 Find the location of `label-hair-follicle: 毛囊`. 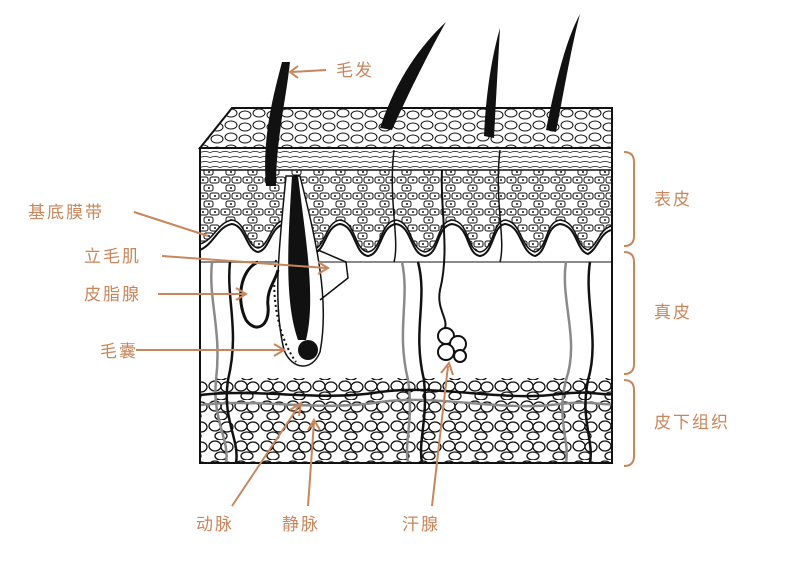

label-hair-follicle: 毛囊 is located at coordinates (119, 352).